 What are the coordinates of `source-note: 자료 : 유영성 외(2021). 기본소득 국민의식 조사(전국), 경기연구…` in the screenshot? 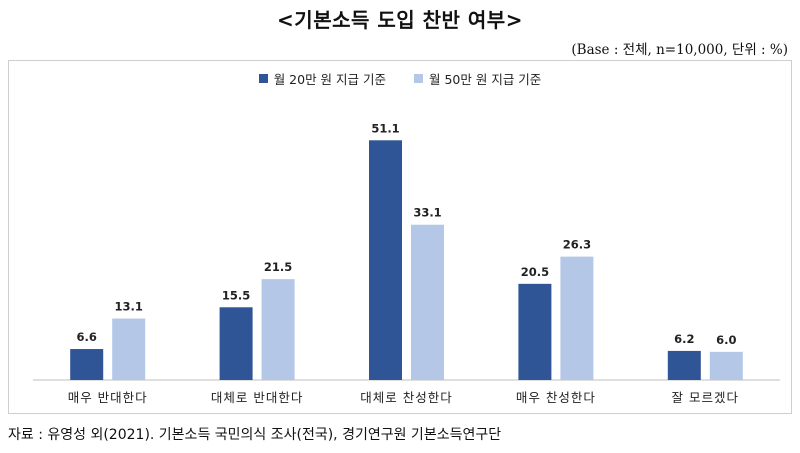 It's located at (255, 435).